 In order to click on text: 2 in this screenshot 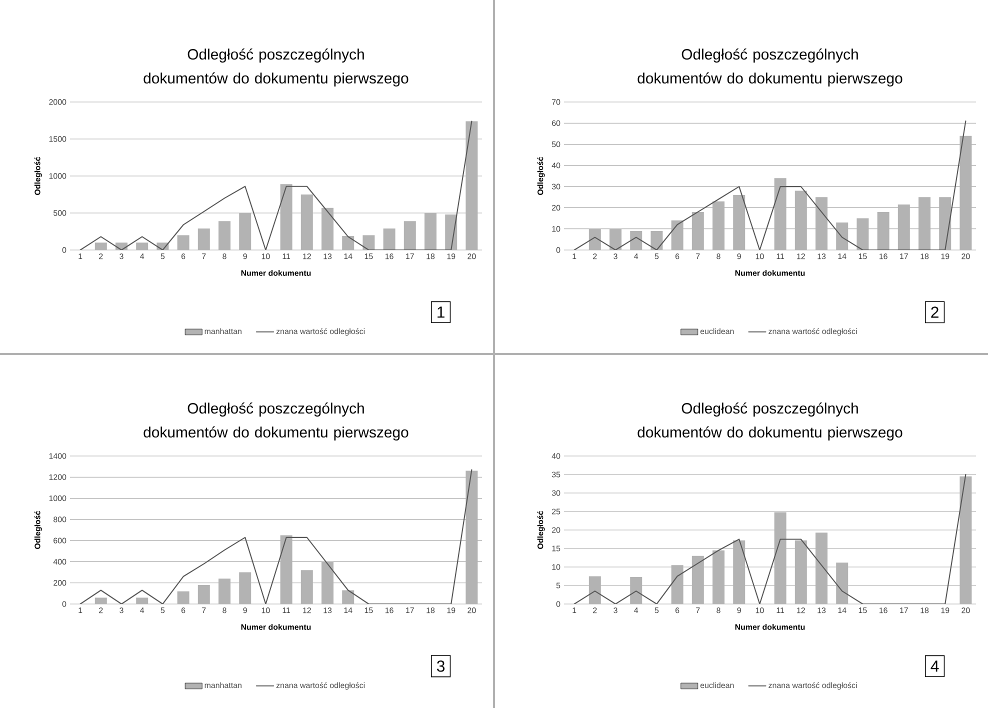, I will do `click(934, 312)`.